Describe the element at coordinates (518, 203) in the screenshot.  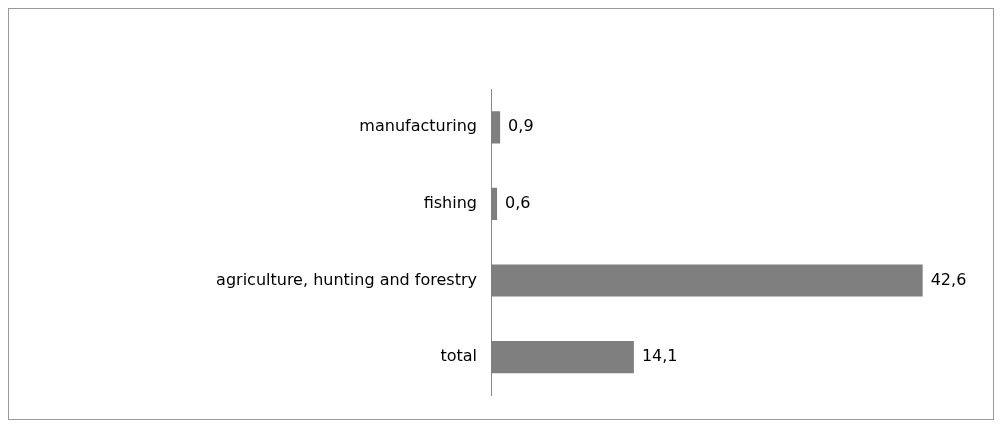
I see `data-label: 0,6` at that location.